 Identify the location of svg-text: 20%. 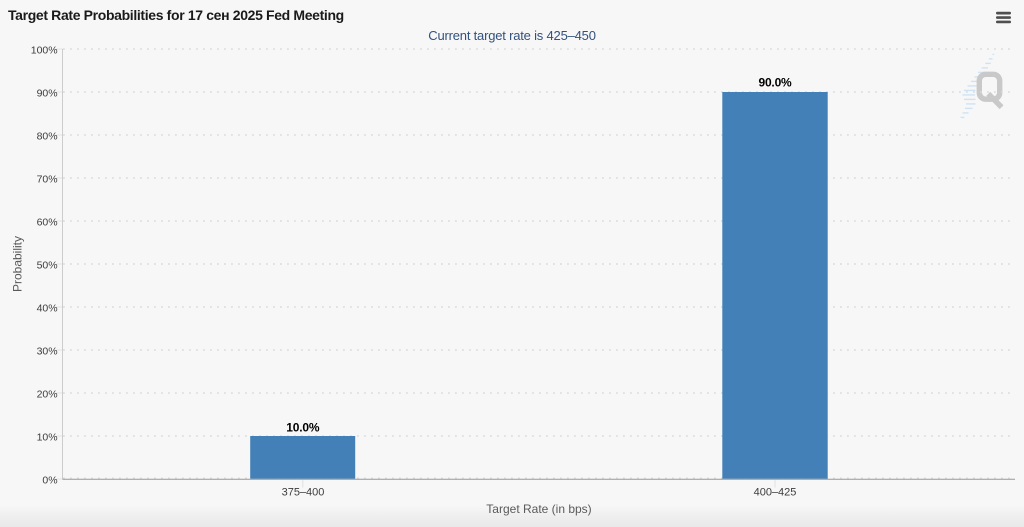
(47, 394).